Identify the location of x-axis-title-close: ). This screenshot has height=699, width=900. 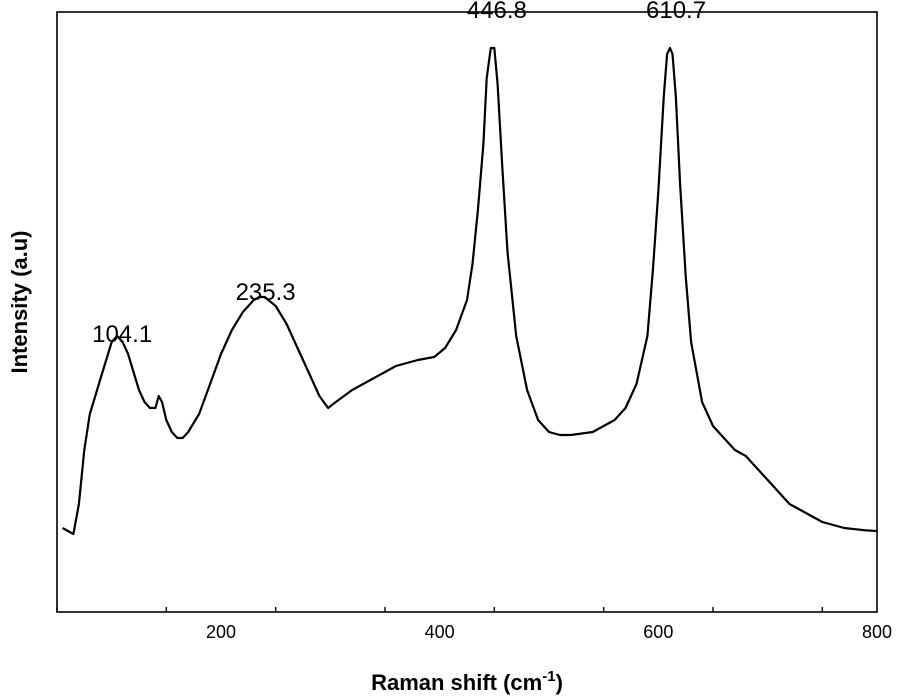
(559, 682).